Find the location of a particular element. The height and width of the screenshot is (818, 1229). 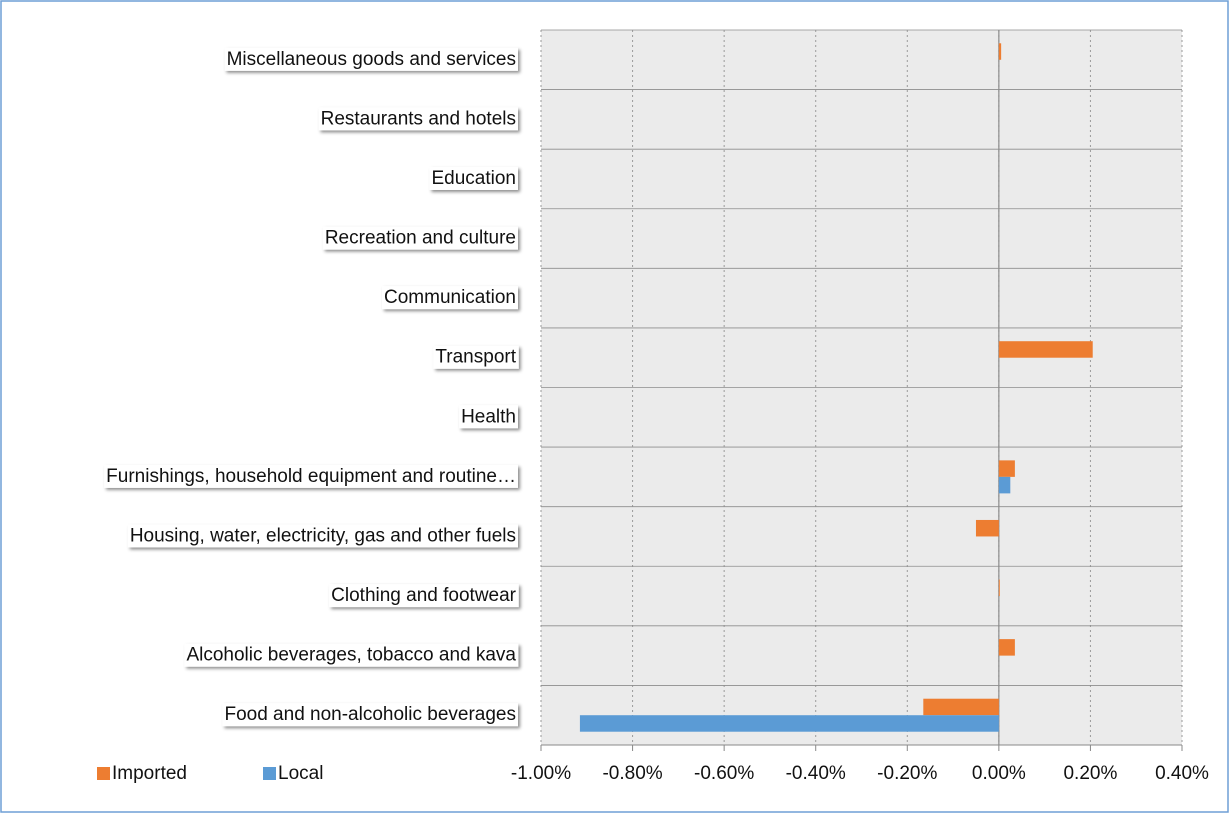

y-tick-label: Communication is located at coordinates (450, 297).